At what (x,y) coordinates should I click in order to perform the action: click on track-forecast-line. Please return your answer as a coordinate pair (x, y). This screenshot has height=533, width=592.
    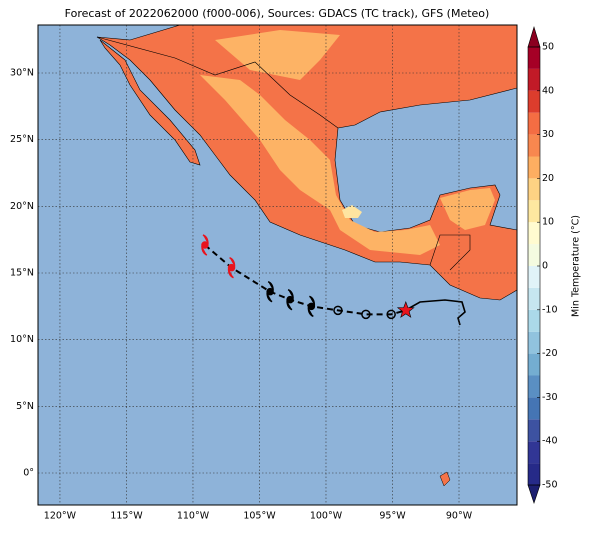
    Looking at the image, I should click on (435, 312).